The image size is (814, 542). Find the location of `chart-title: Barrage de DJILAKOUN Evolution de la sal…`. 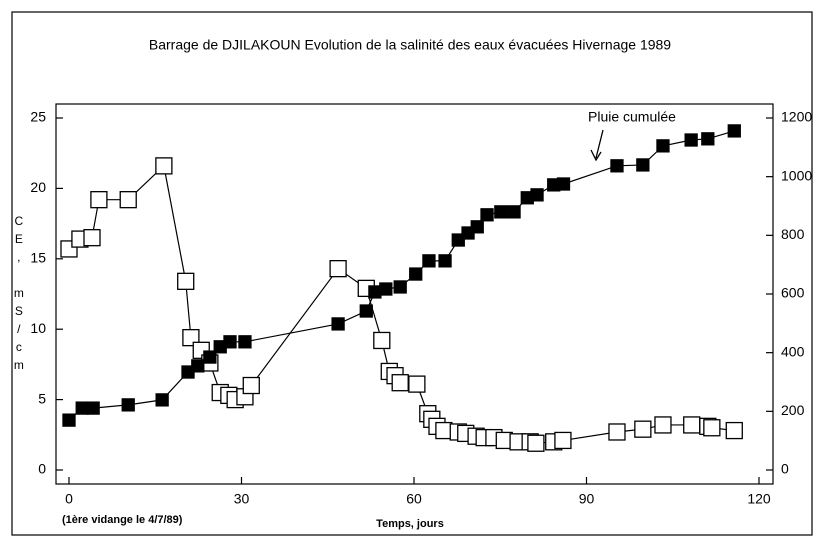

chart-title: Barrage de DJILAKOUN Evolution de la sal… is located at coordinates (410, 45).